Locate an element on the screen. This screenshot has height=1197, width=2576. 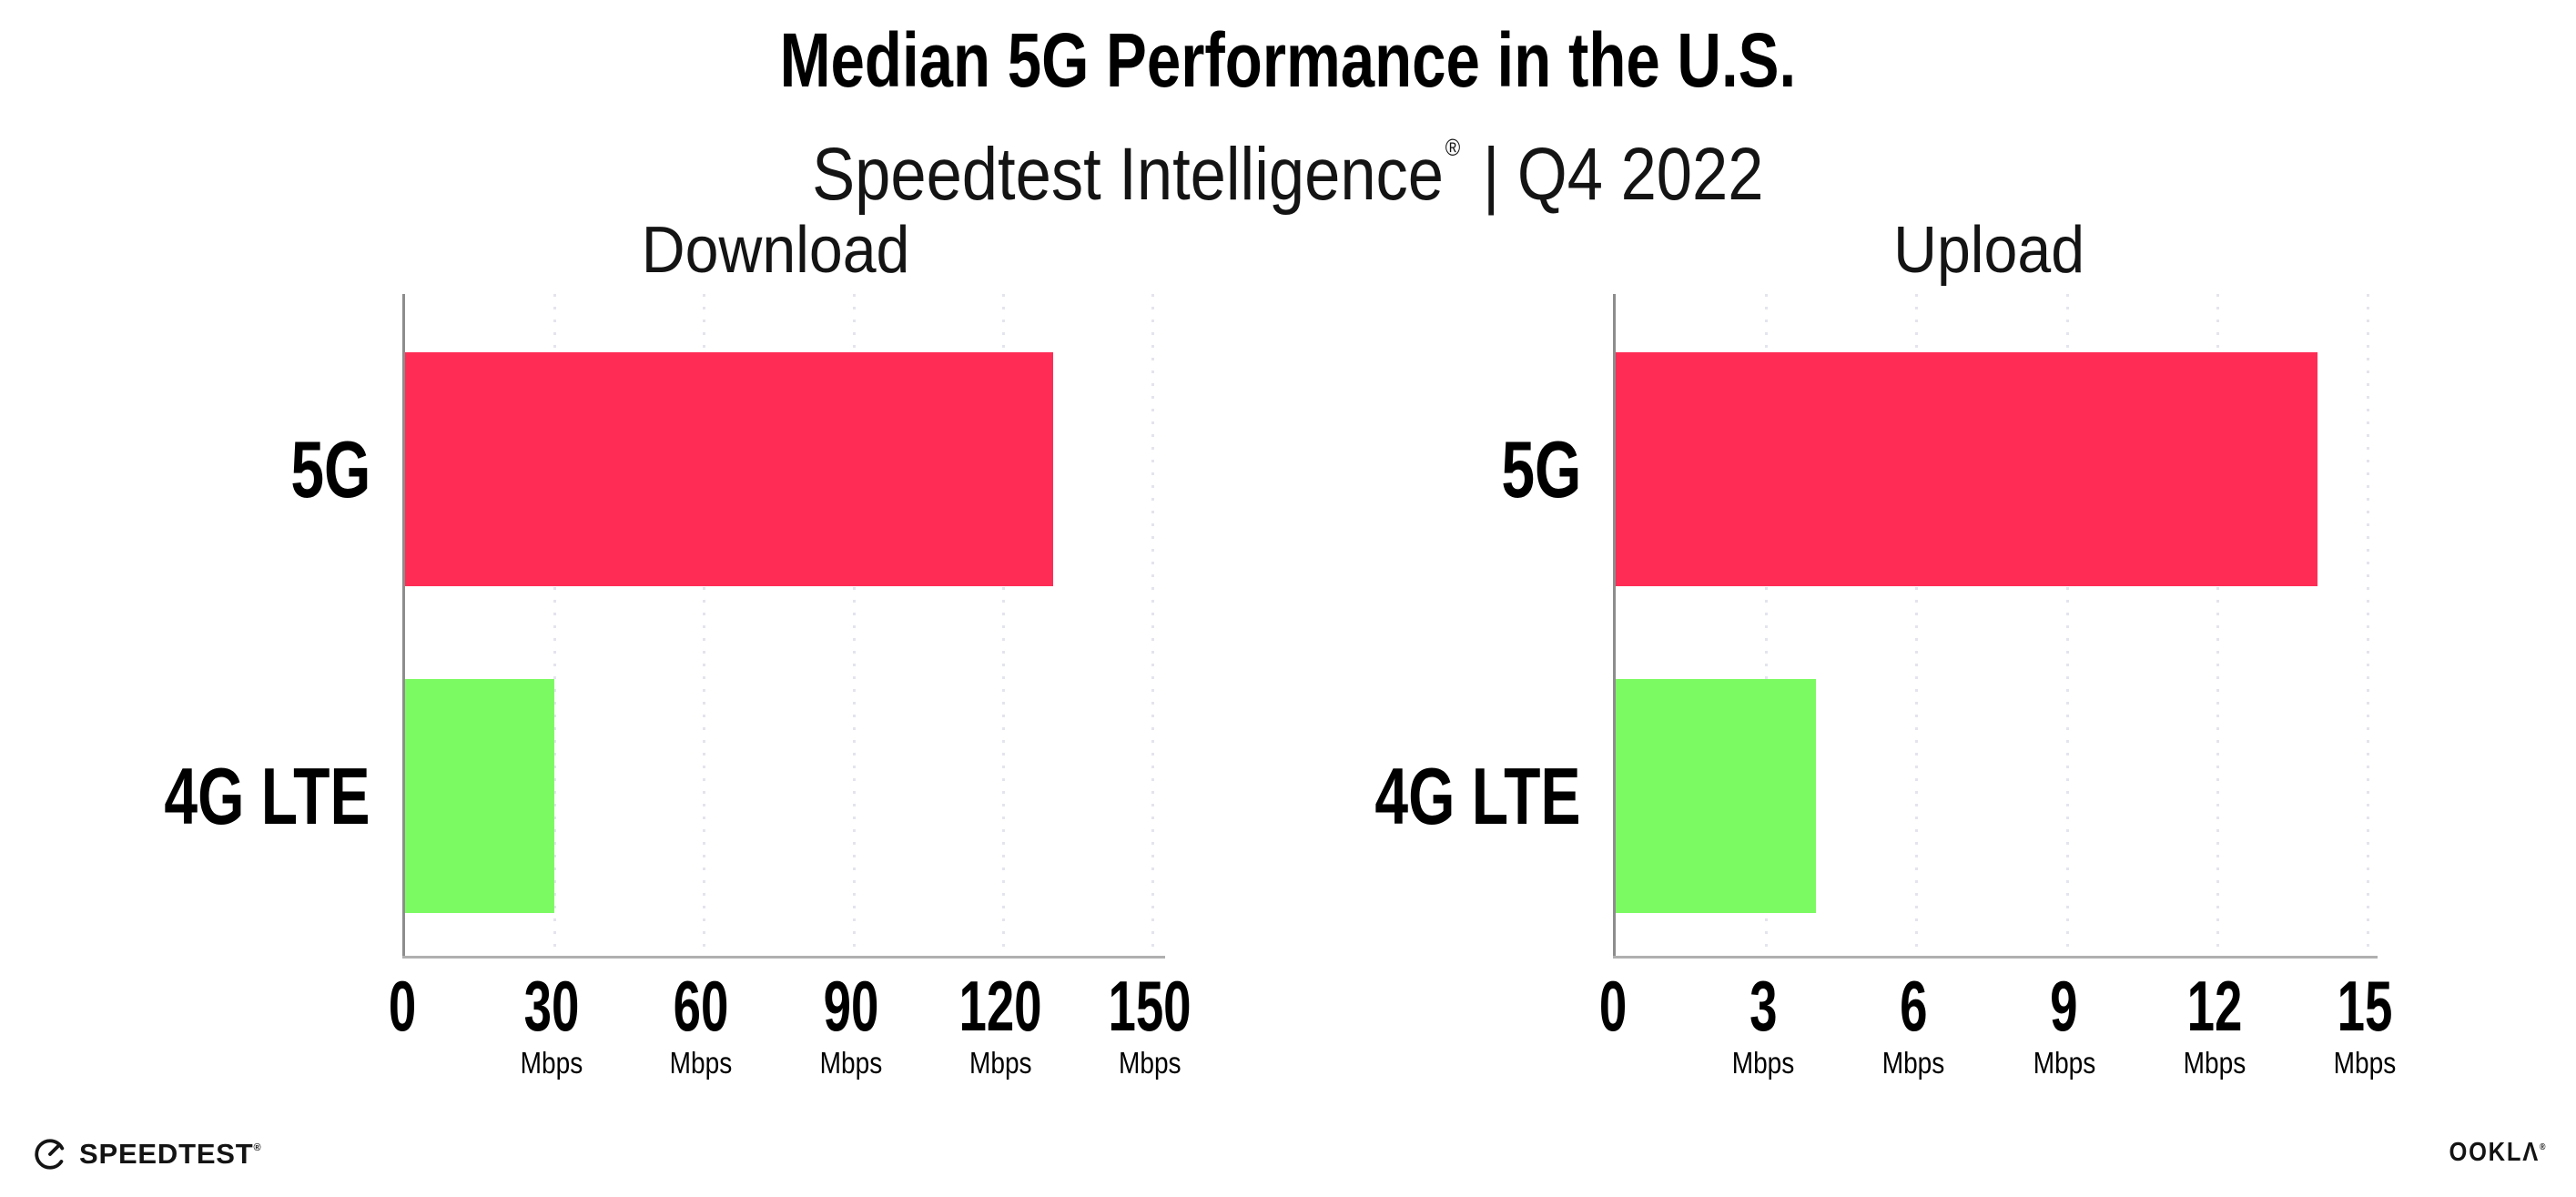
speedtest-gauge-icon is located at coordinates (50, 1154).